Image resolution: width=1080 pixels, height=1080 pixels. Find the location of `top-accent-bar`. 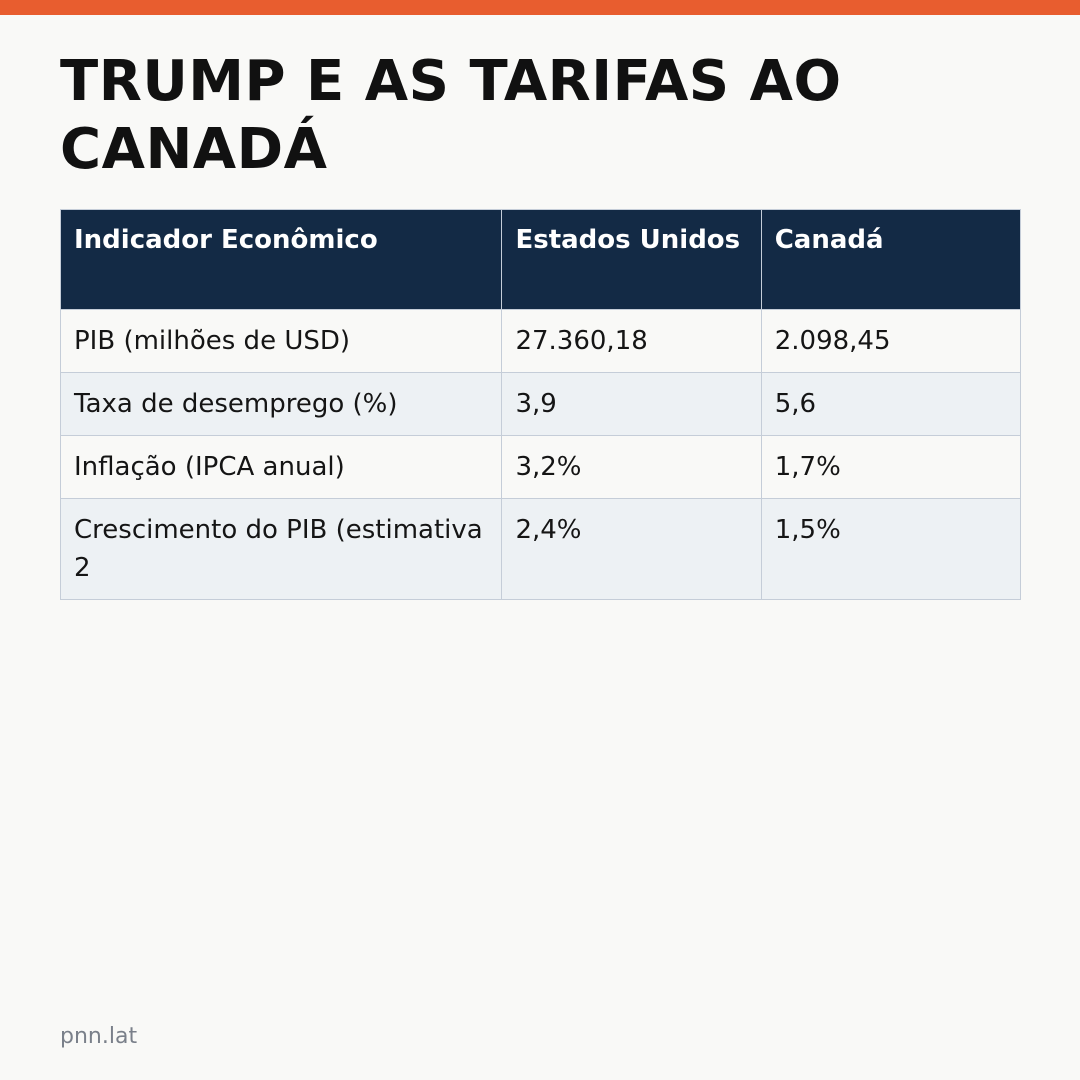

top-accent-bar is located at coordinates (540, 7).